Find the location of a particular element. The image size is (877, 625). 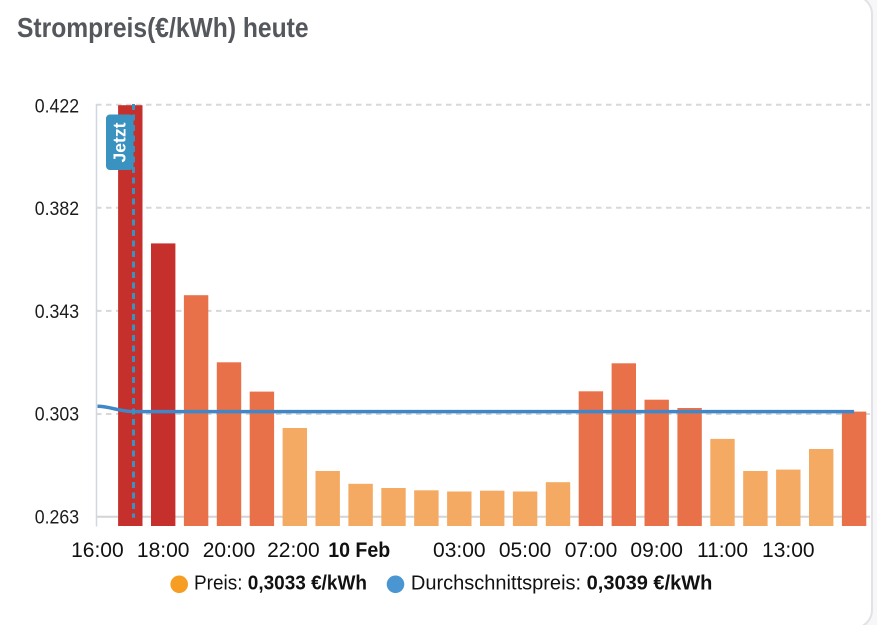

svg-text: 0.343 is located at coordinates (57, 312).